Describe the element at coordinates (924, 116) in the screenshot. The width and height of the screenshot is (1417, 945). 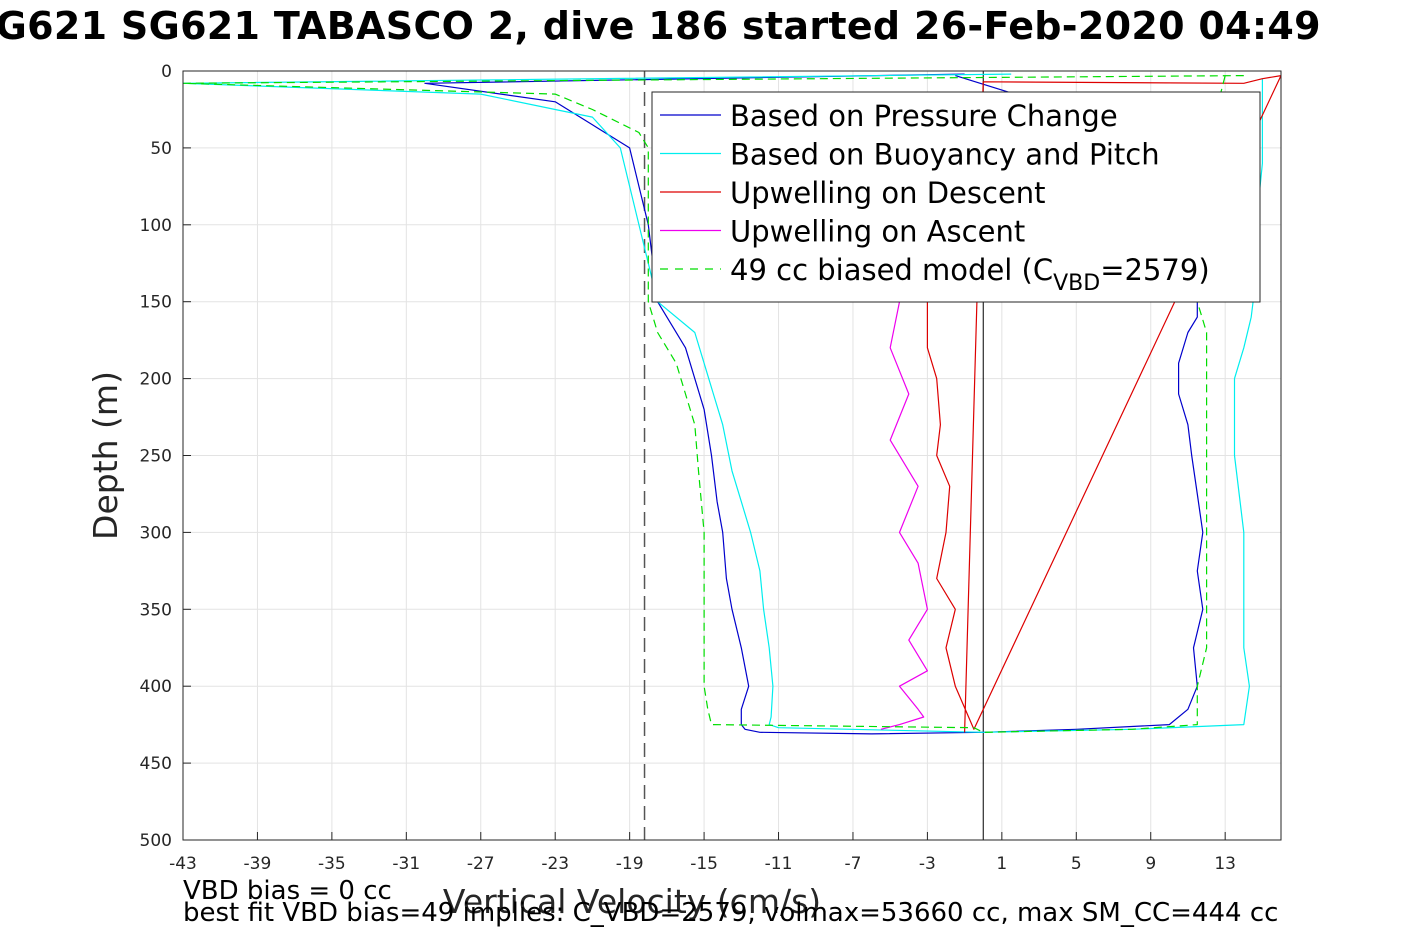
I see `legend-label-pressure: Based on Pressure Change` at that location.